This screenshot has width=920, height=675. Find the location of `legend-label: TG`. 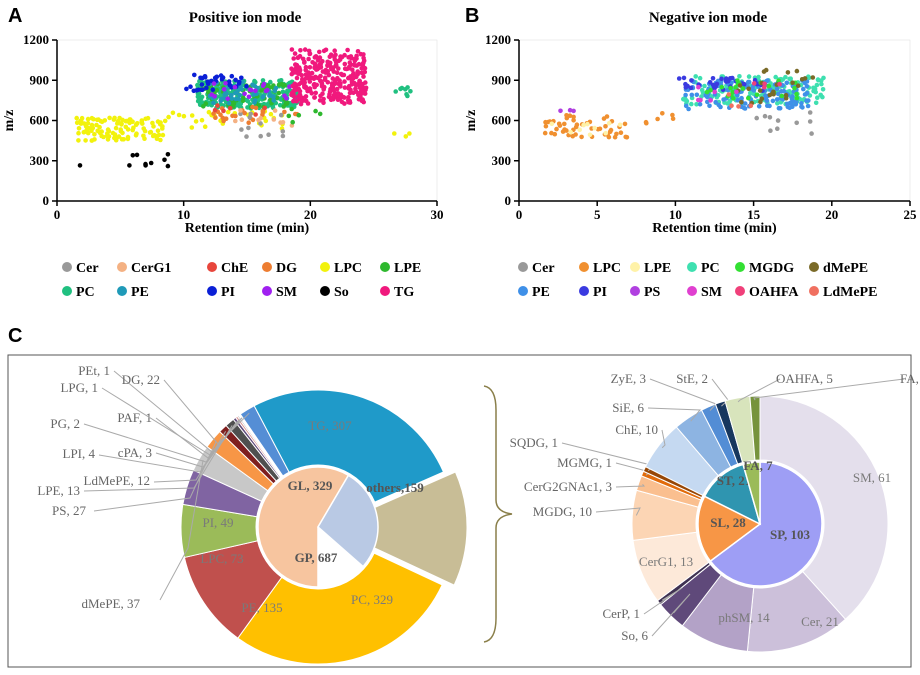

legend-label: TG is located at coordinates (404, 292).